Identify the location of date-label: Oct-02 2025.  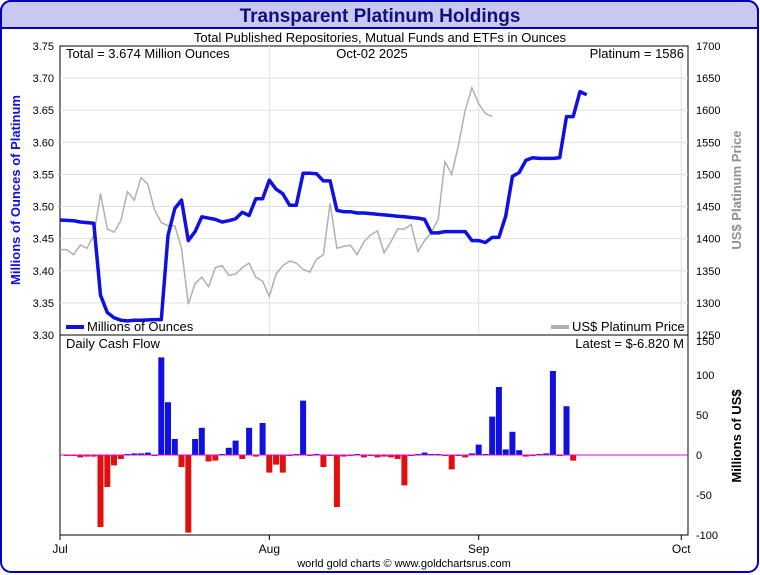
(372, 53).